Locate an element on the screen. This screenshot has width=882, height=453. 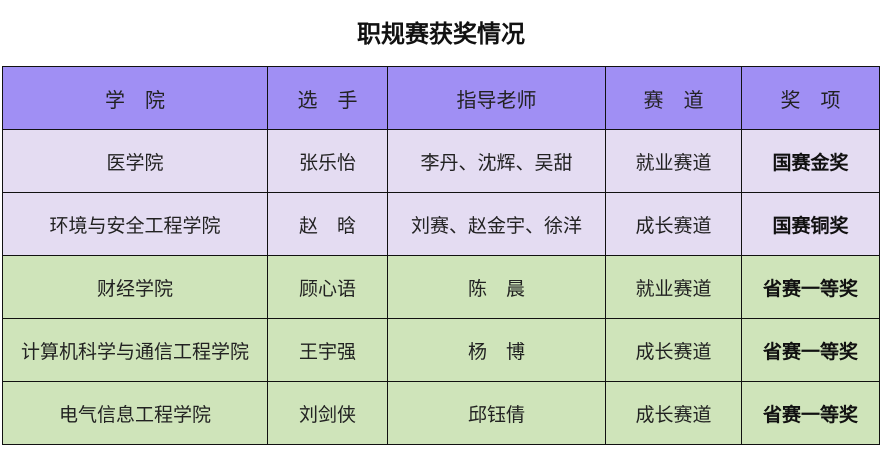
cell-college: 计算机科学与通信工程学院 is located at coordinates (135, 350).